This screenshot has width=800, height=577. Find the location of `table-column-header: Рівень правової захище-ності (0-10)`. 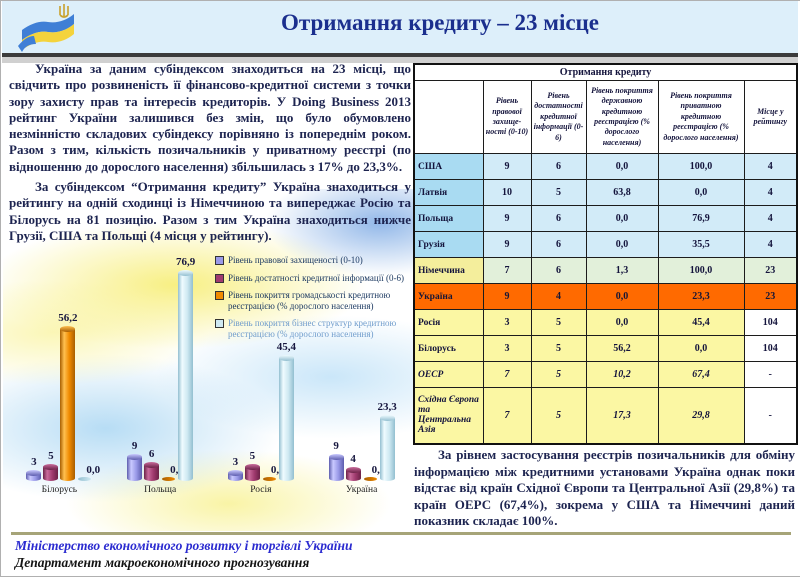

table-column-header: Рівень правової захище-ності (0-10) is located at coordinates (507, 117).